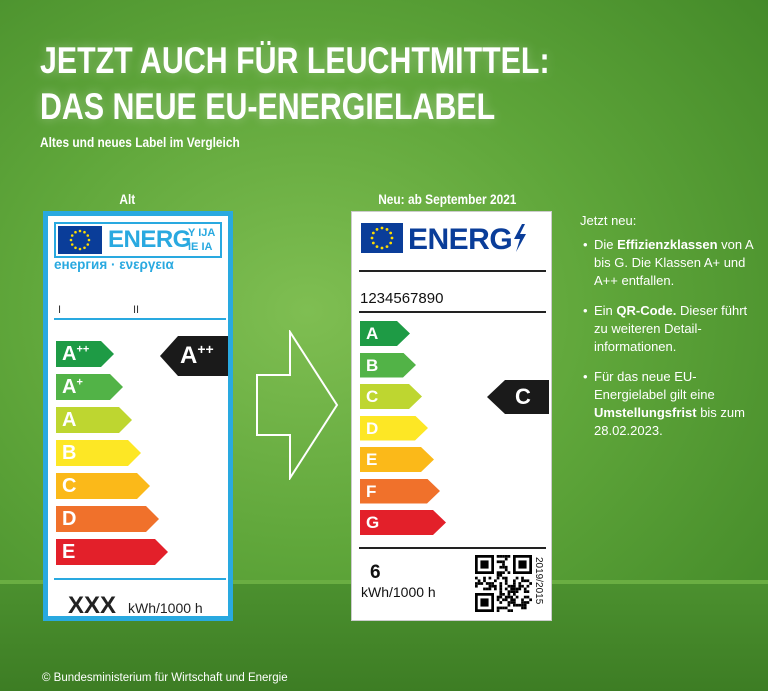 The width and height of the screenshot is (768, 691). What do you see at coordinates (468, 240) in the screenshot?
I see `new-energ-text: ENERG` at bounding box center [468, 240].